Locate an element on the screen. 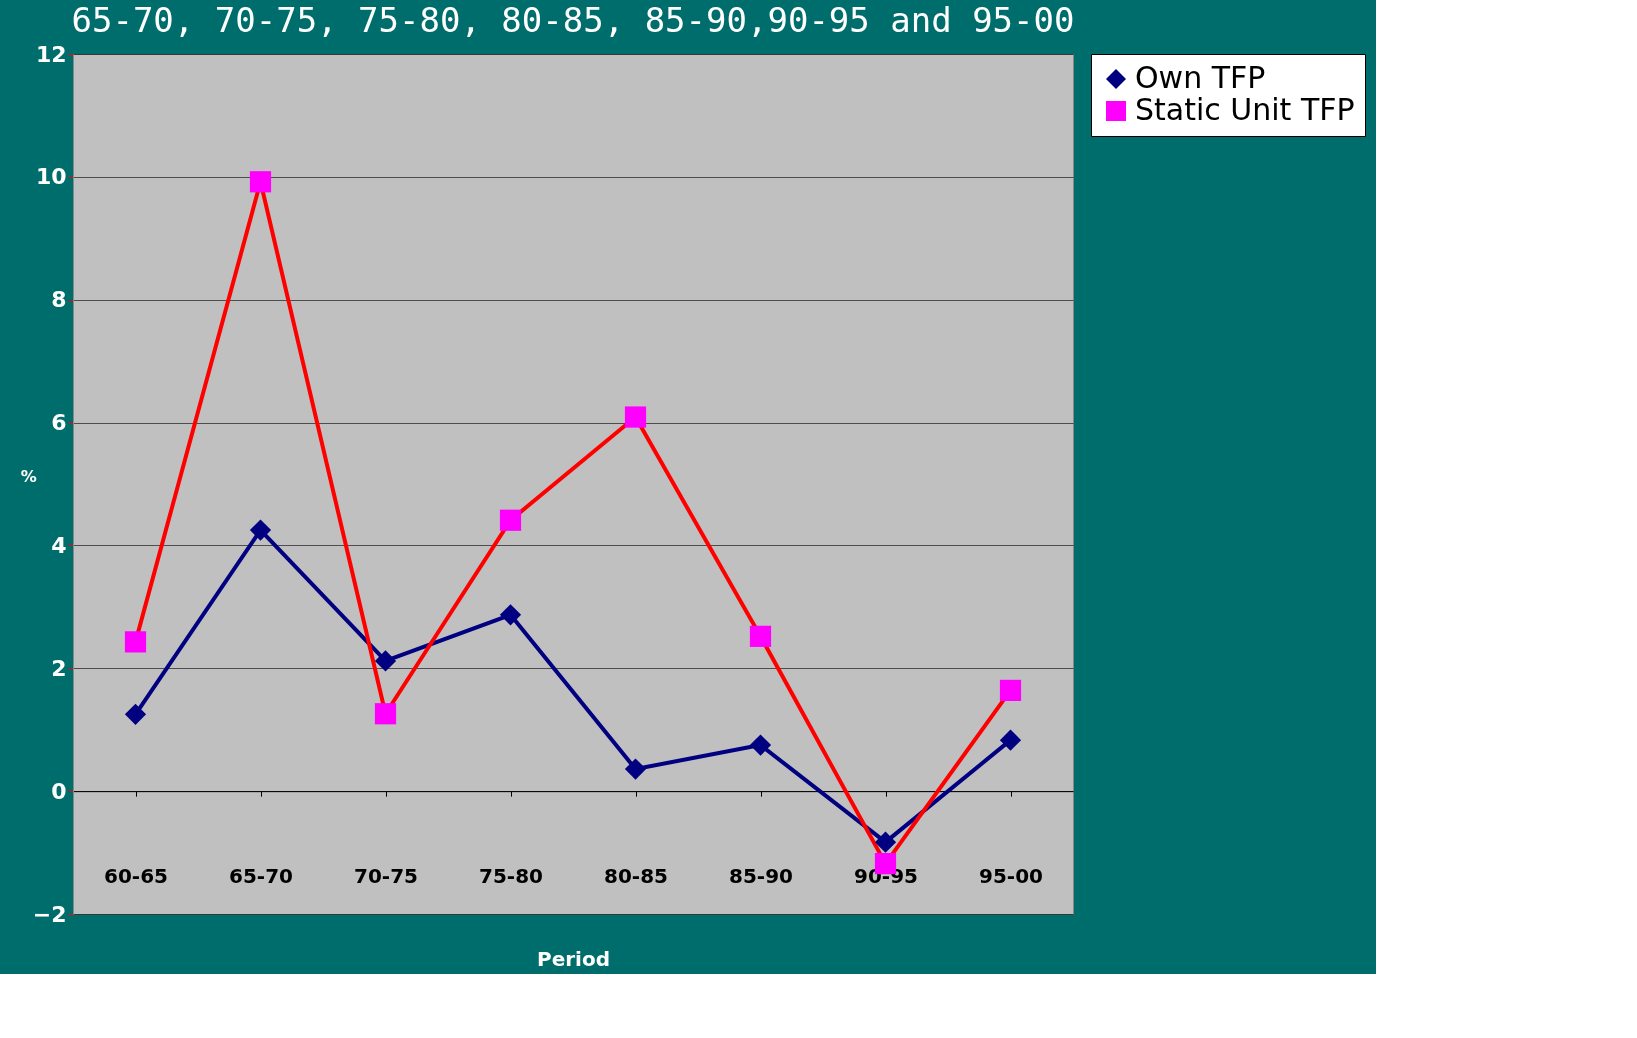 The height and width of the screenshot is (1038, 1637). legend-label: Own TFP is located at coordinates (1200, 77).